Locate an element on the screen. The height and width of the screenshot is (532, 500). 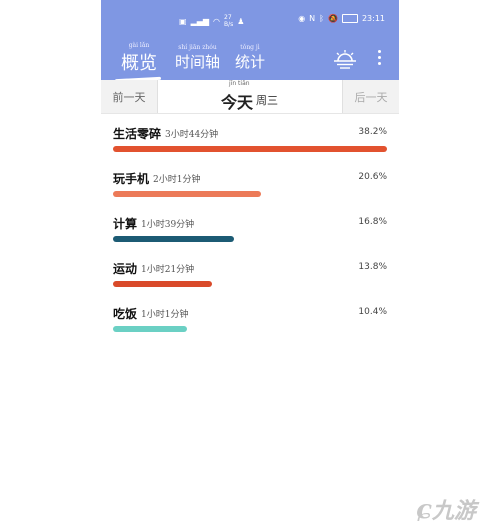
notification-icon: ♟ is located at coordinates (241, 21).